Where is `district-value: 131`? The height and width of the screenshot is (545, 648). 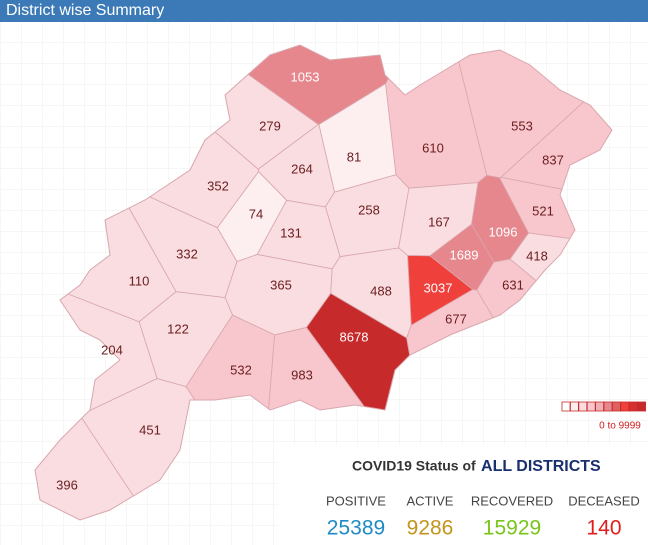 district-value: 131 is located at coordinates (291, 232).